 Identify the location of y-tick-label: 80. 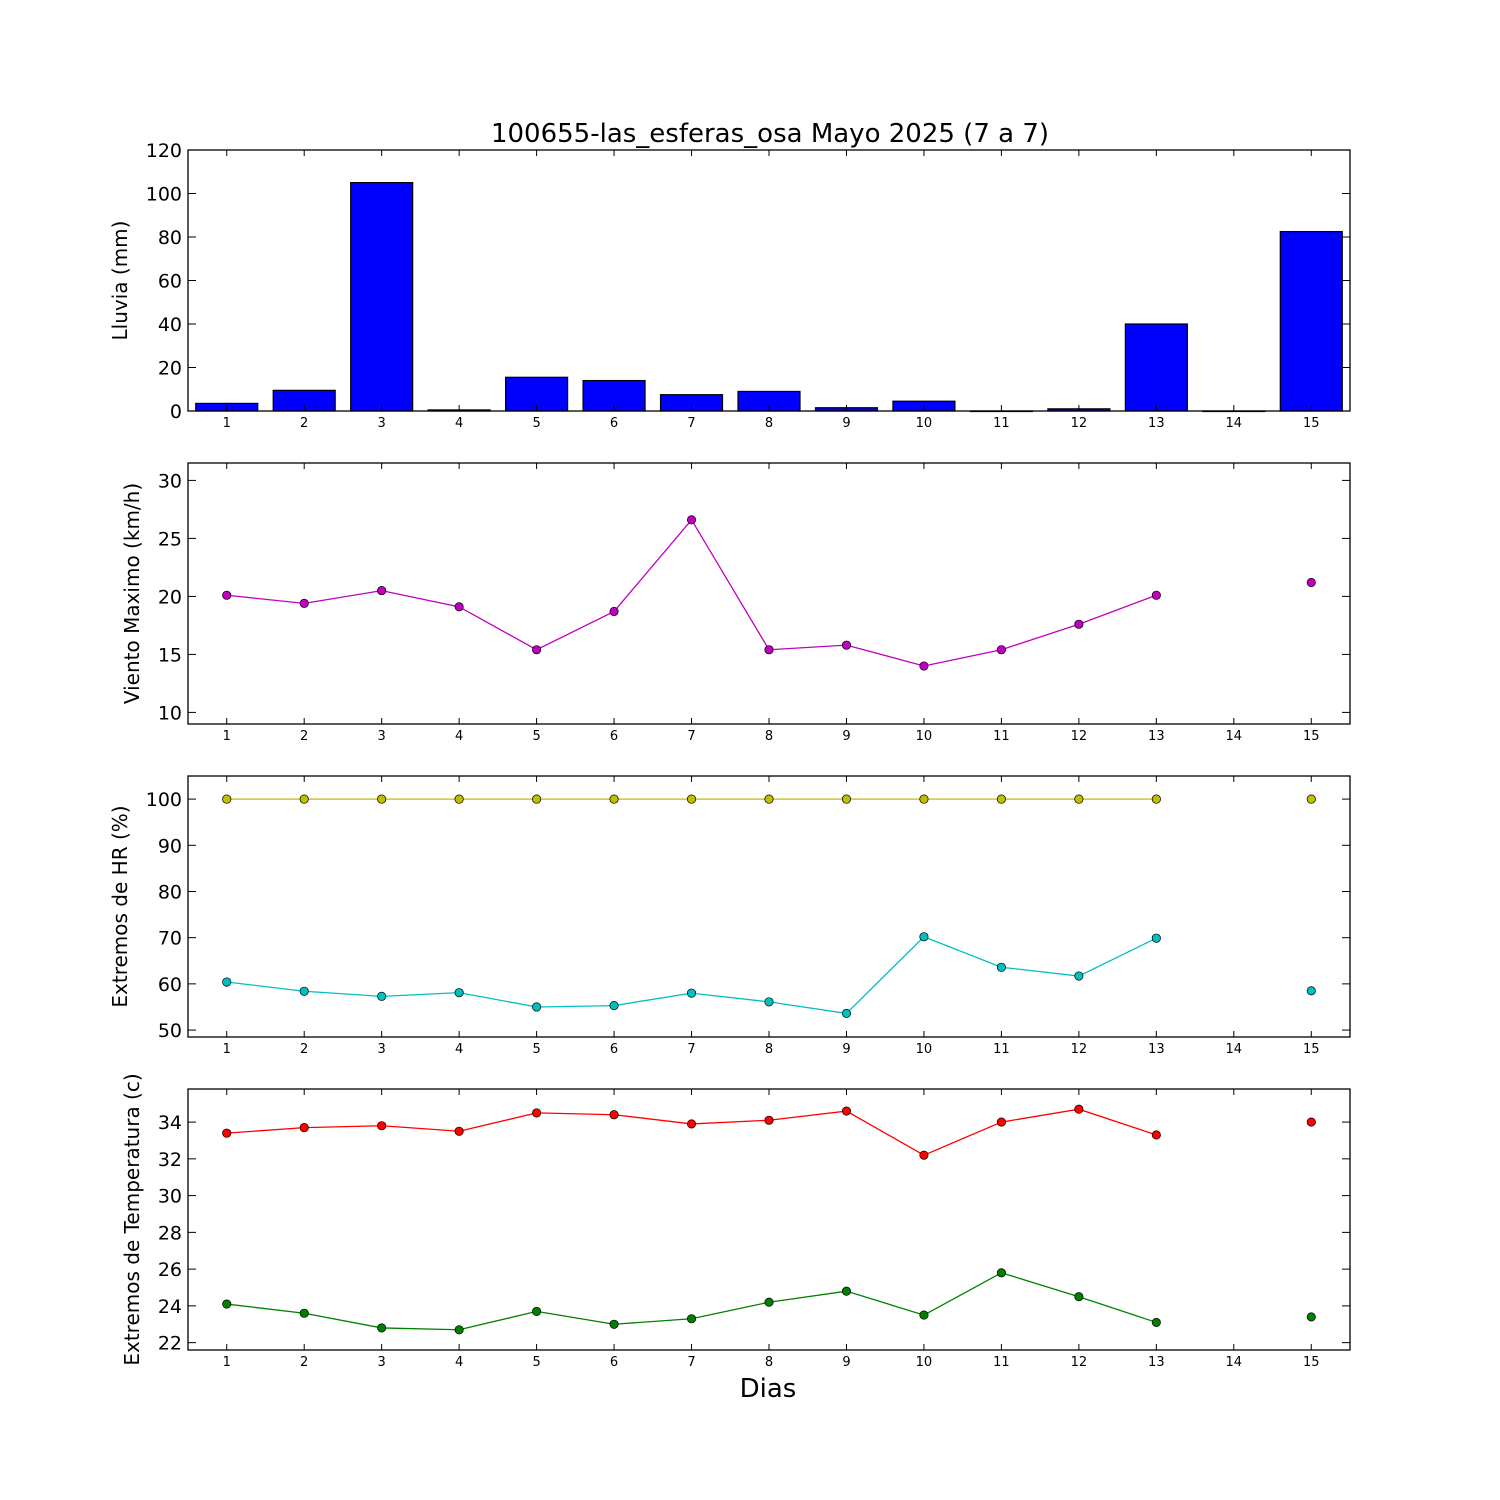
(170, 892).